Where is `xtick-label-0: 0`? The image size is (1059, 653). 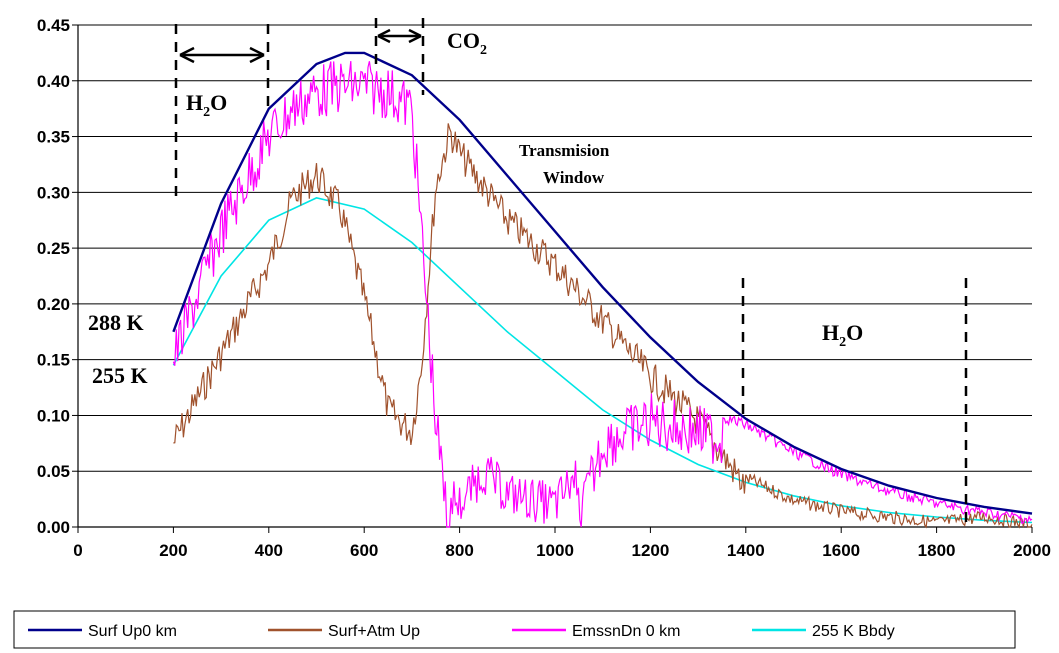 xtick-label-0: 0 is located at coordinates (77, 550).